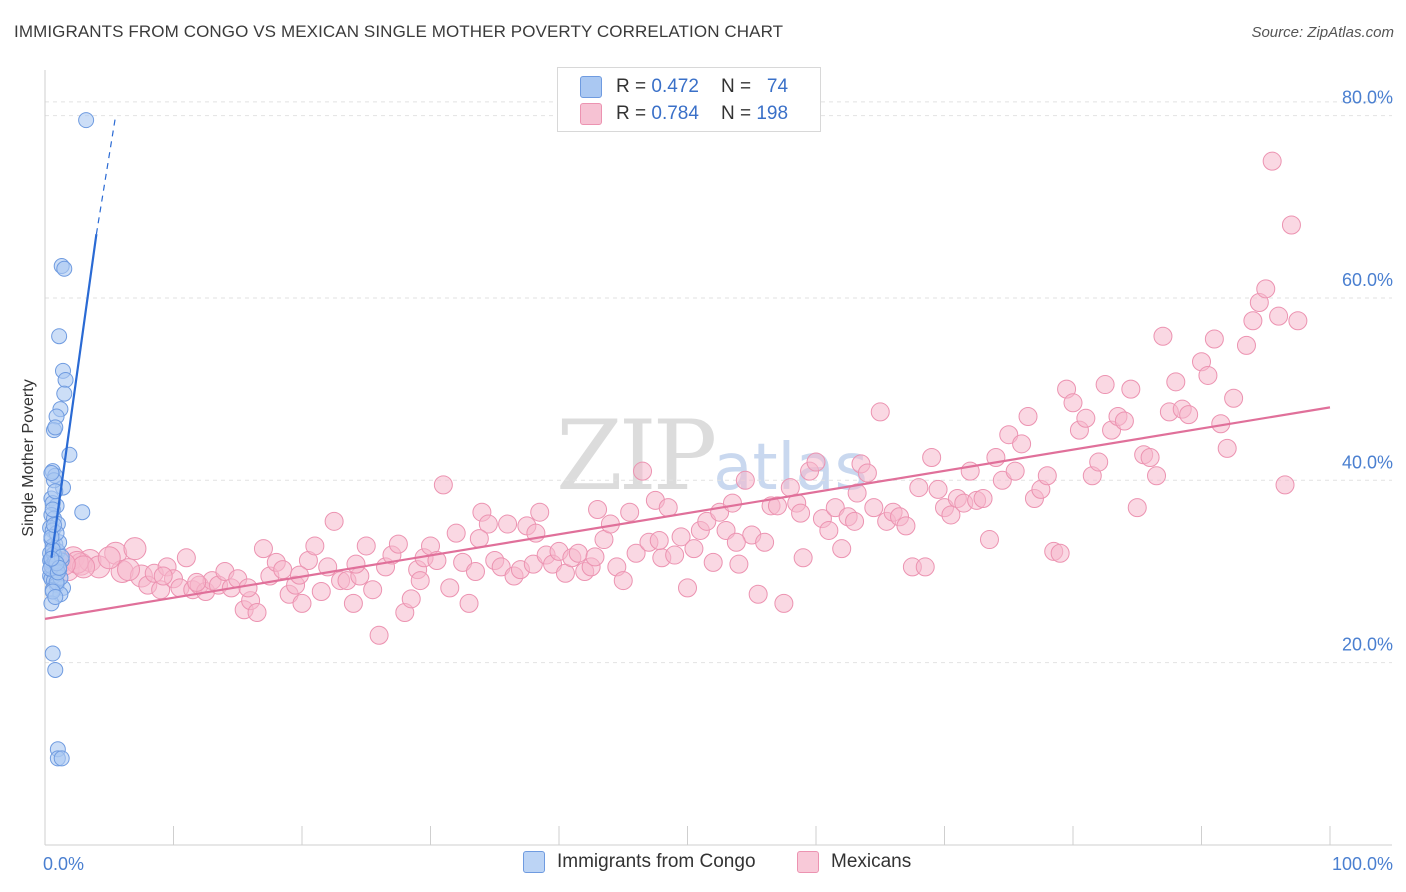  I want to click on mexicans-n-label: N =, so click(736, 113).